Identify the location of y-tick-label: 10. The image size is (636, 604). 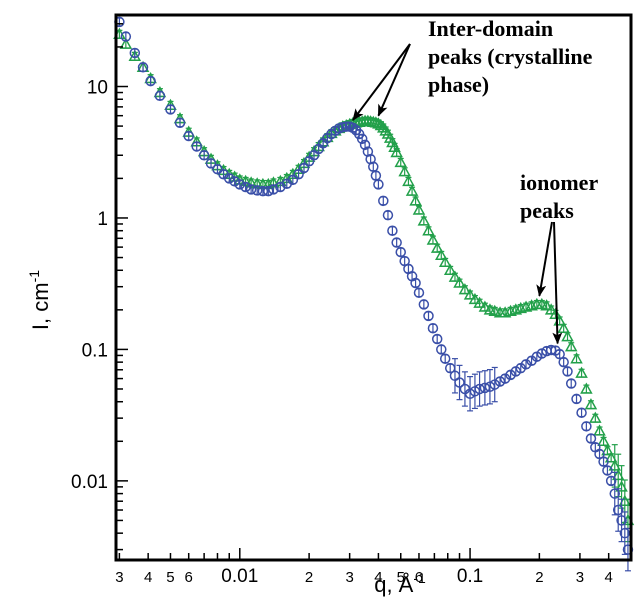
(97, 88).